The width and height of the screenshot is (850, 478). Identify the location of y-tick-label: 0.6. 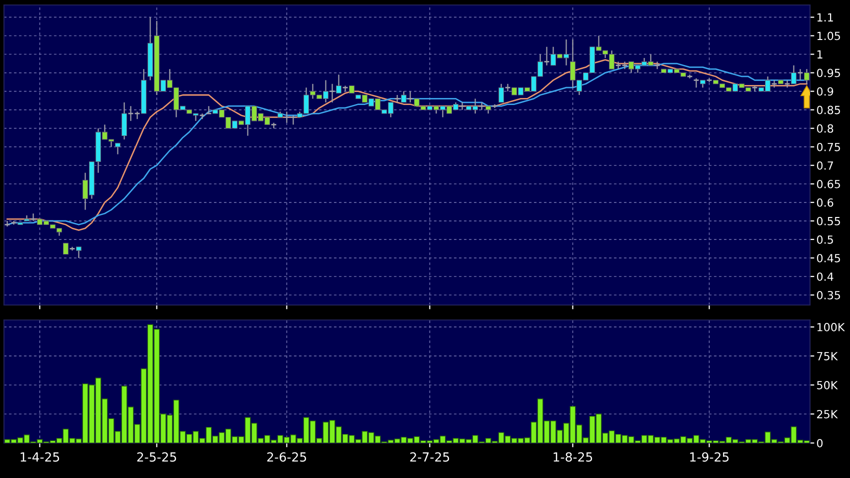
(825, 202).